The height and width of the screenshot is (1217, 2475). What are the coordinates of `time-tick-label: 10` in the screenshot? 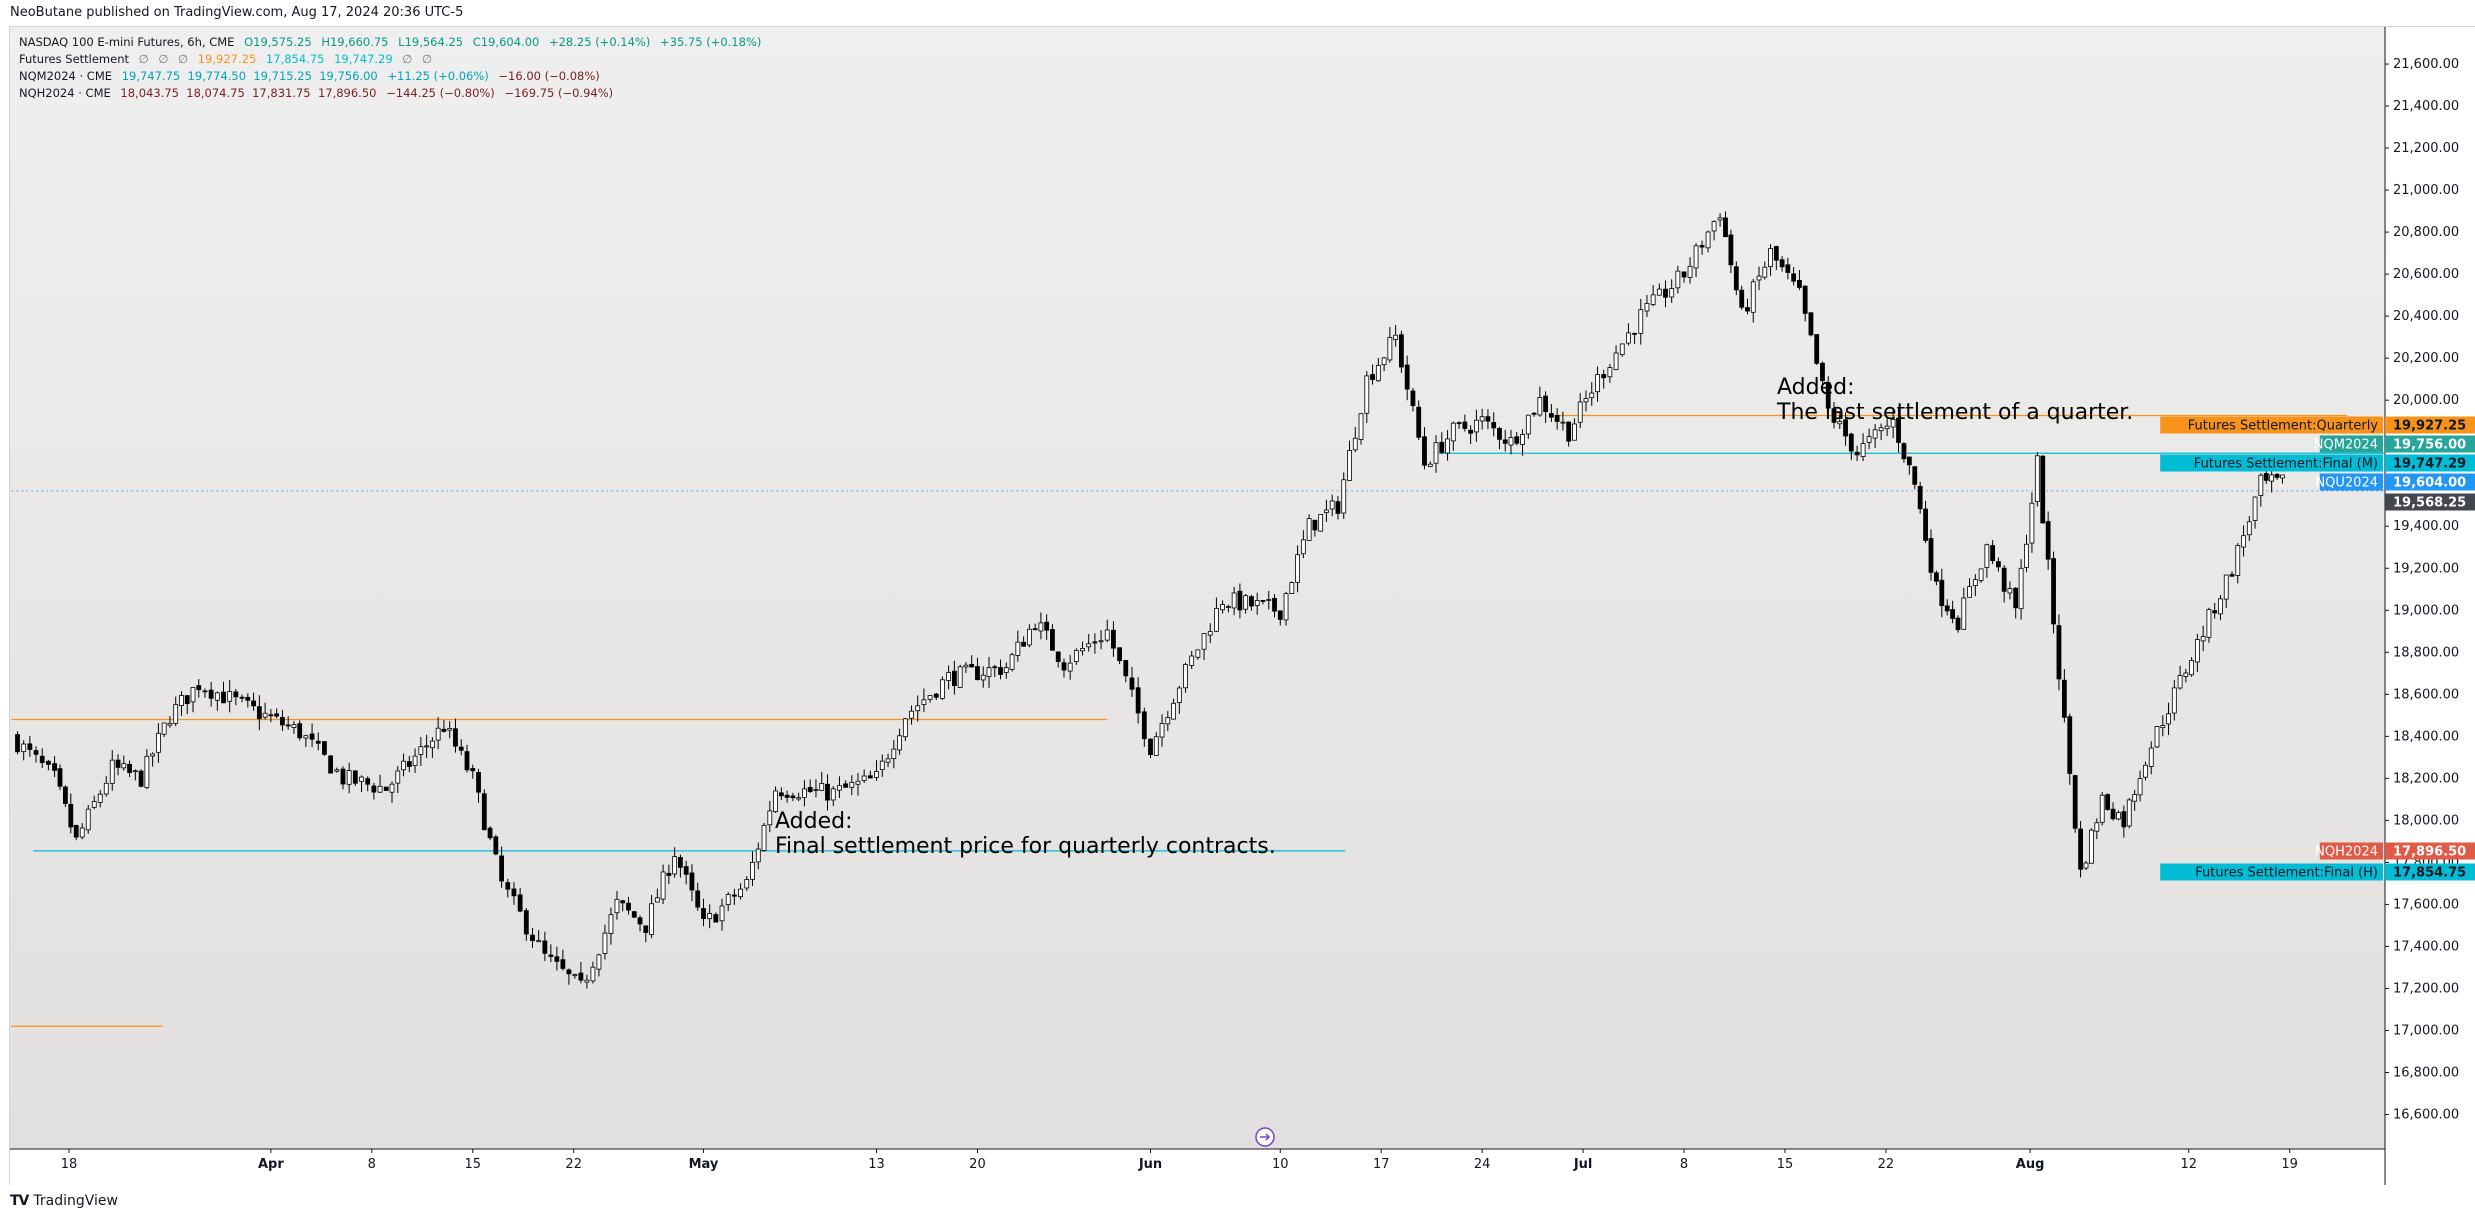 It's located at (1280, 1164).